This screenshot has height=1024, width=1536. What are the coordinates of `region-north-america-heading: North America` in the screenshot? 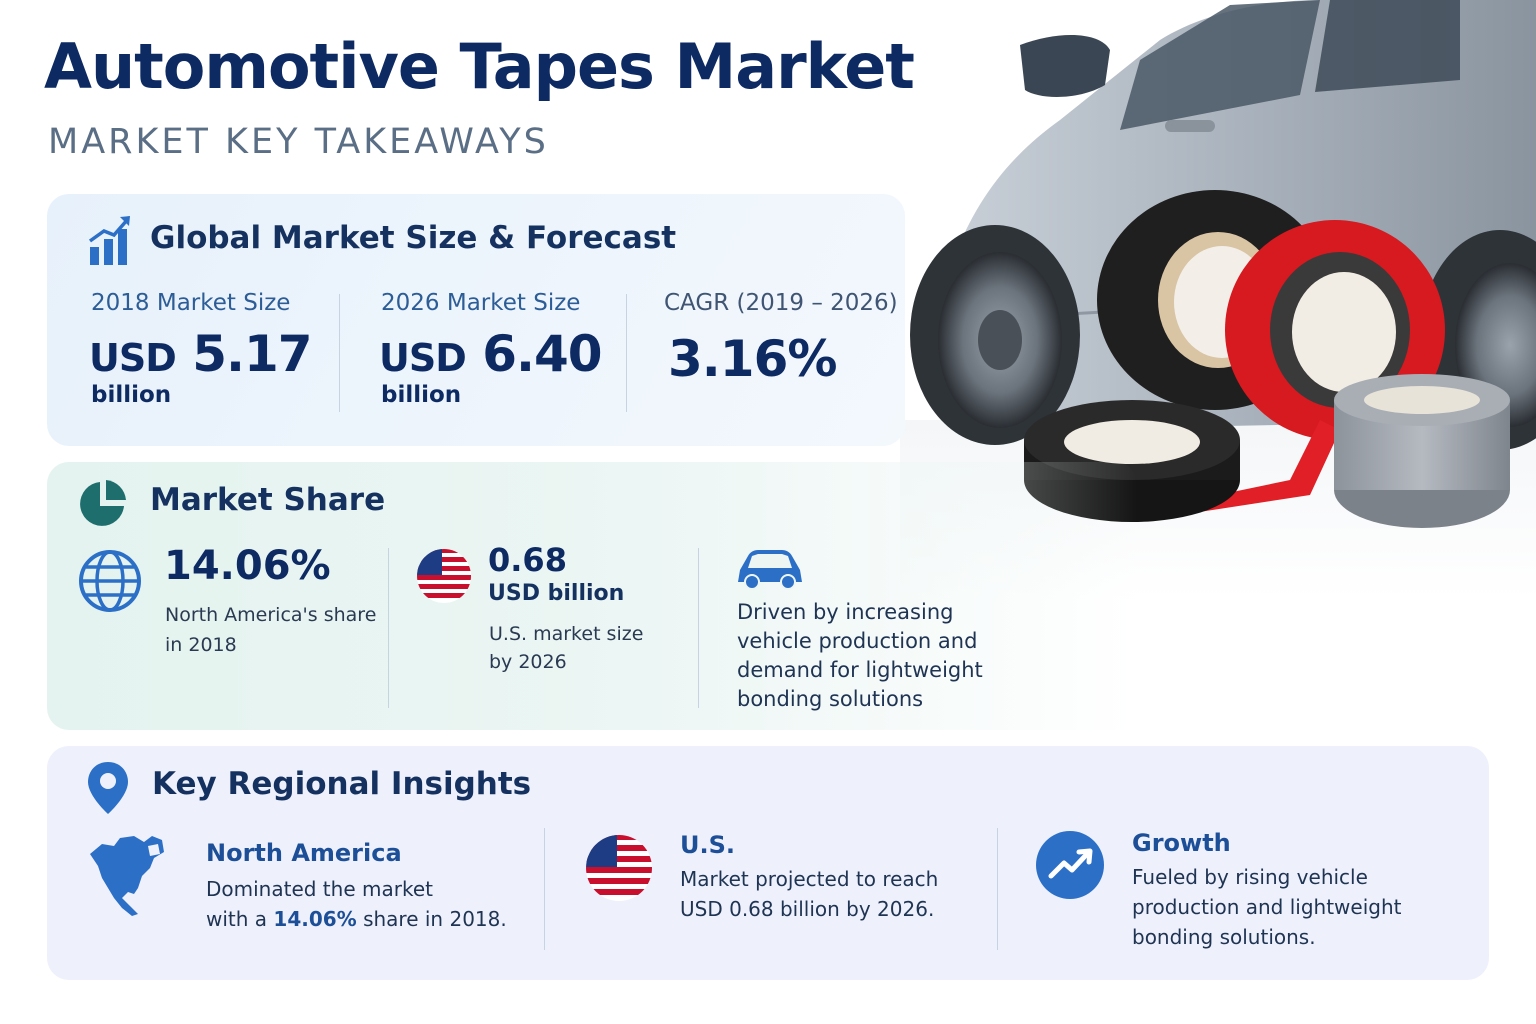 It's located at (304, 853).